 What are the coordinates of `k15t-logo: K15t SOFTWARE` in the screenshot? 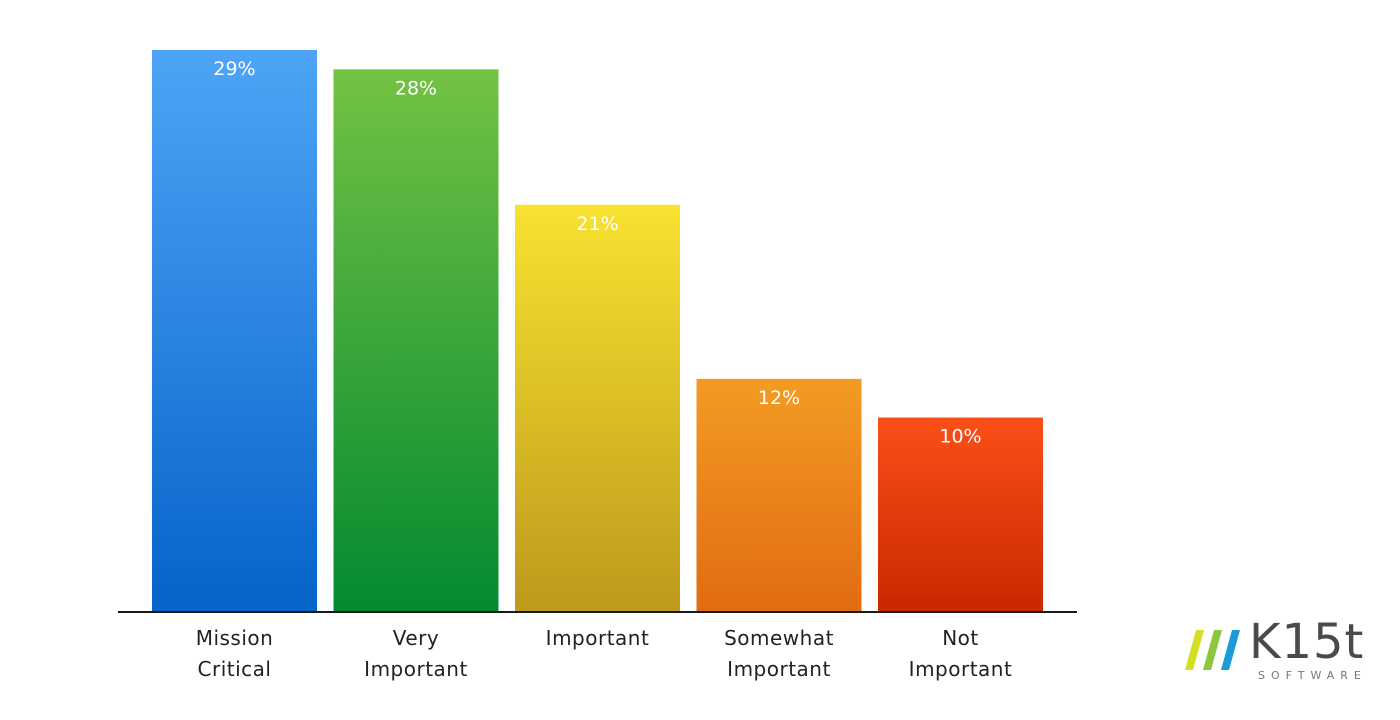 It's located at (1280, 653).